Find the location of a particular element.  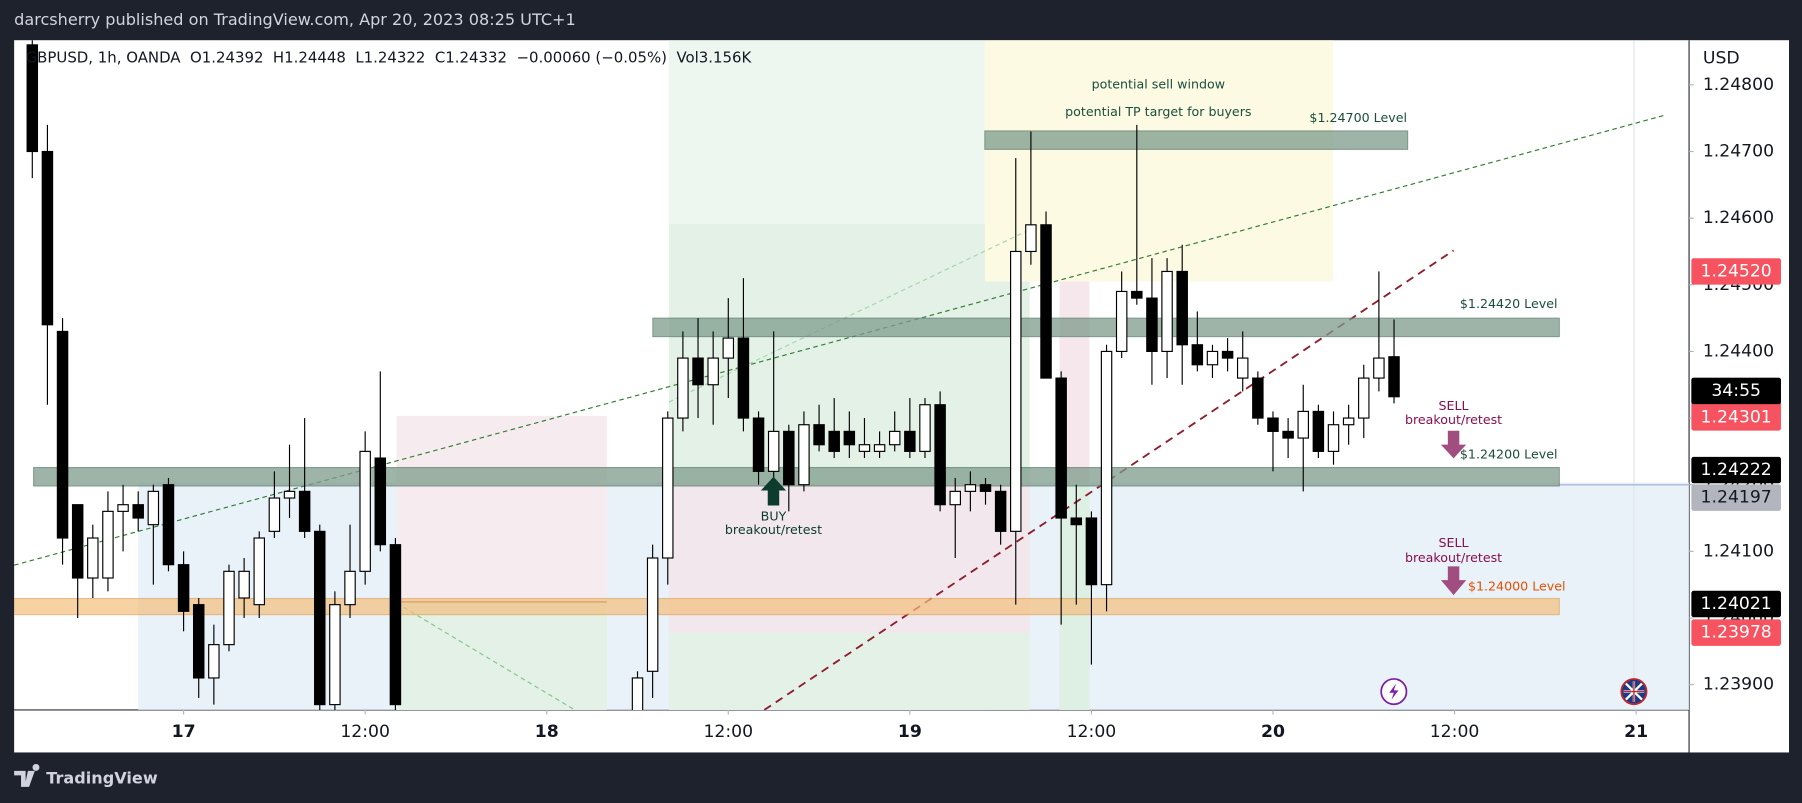

price-label: 1.24222 is located at coordinates (1736, 470).